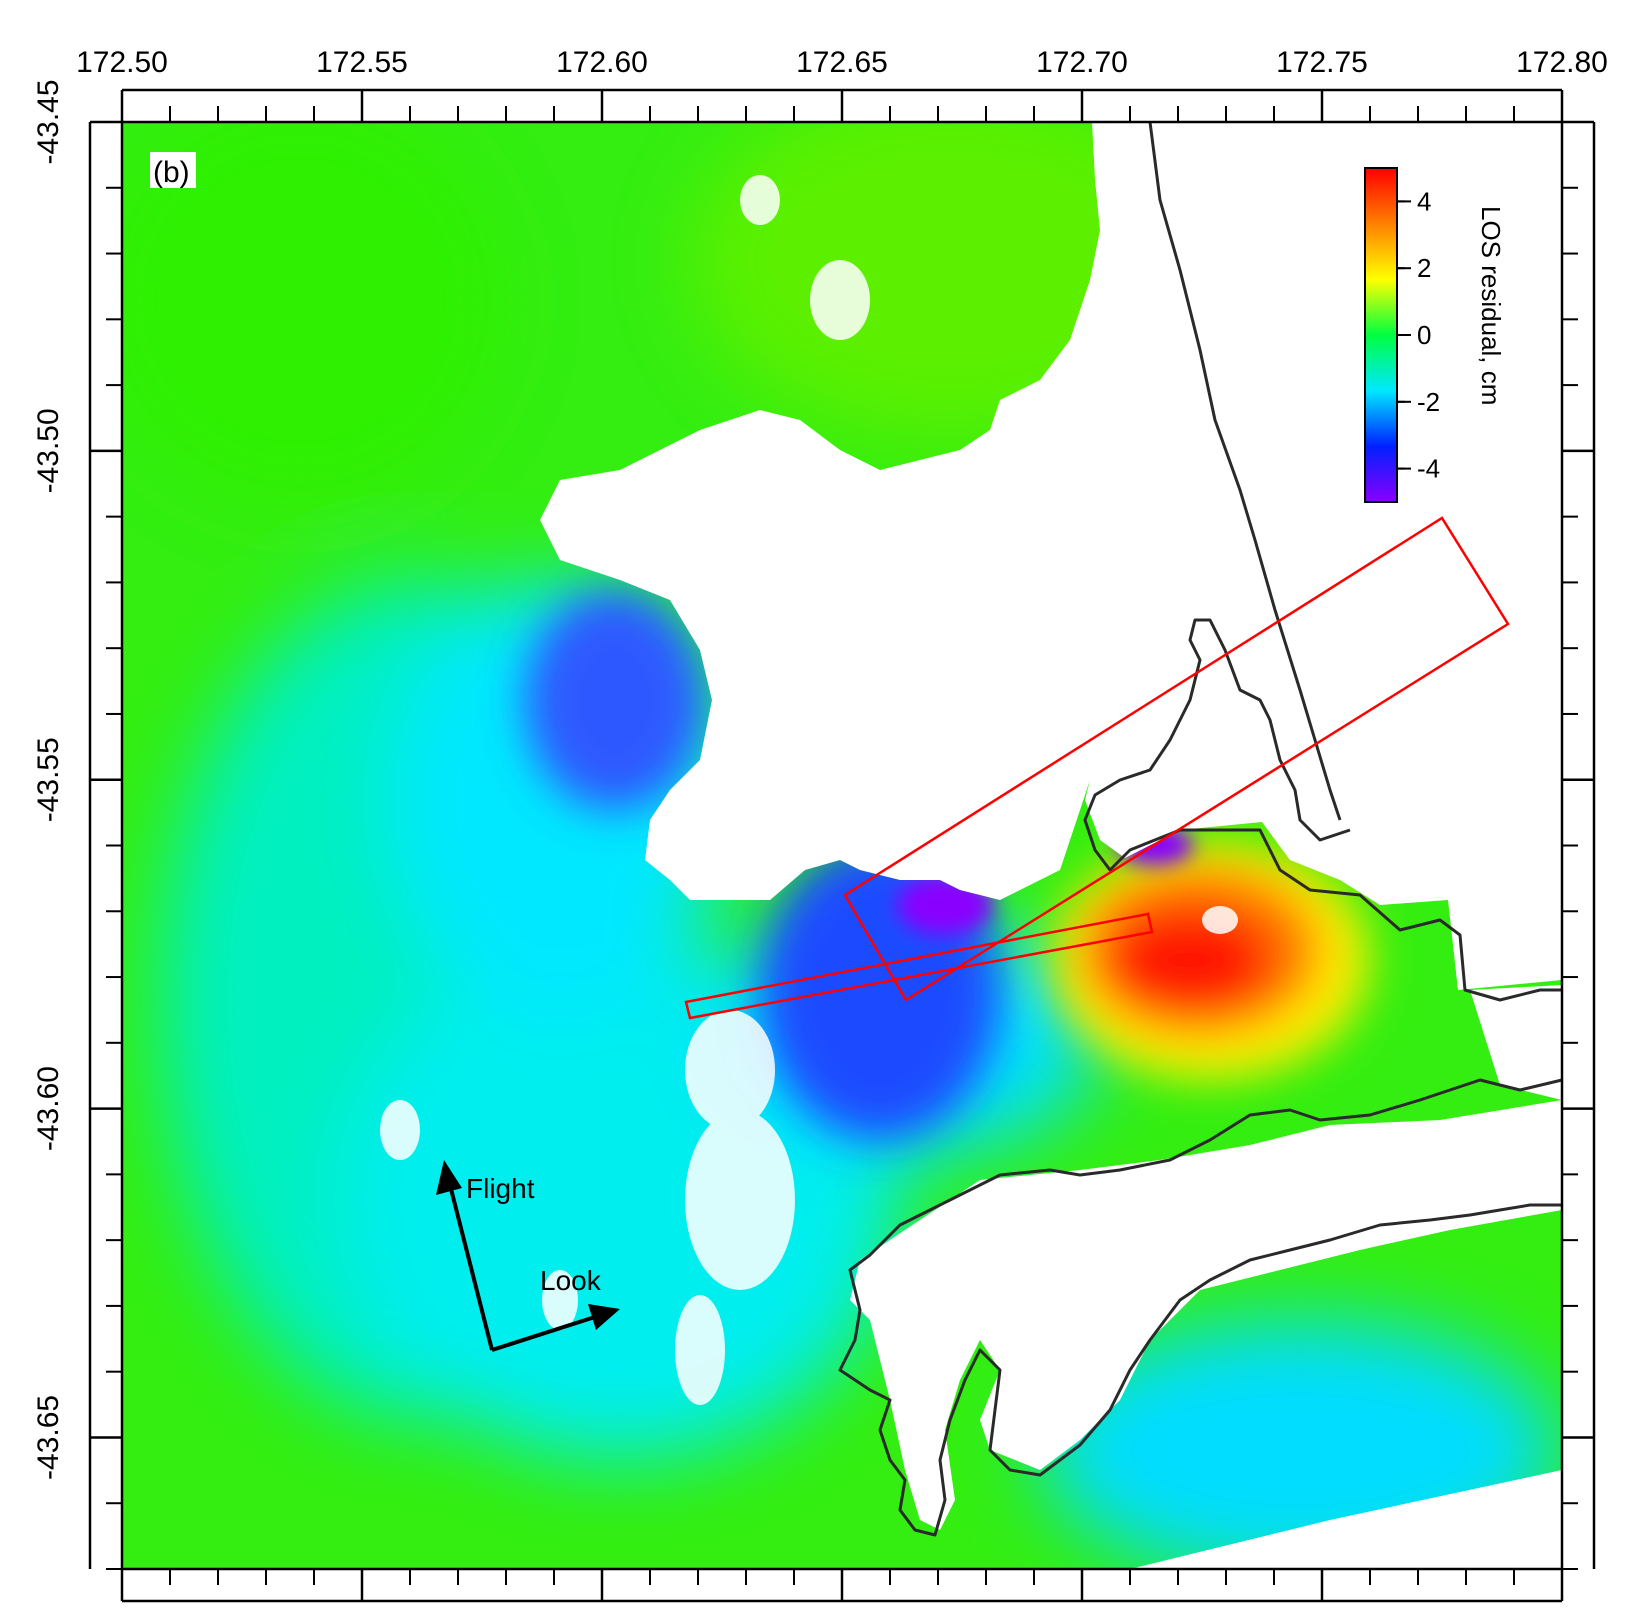  I want to click on coast-no-data-lower, so click(1346, 1519).